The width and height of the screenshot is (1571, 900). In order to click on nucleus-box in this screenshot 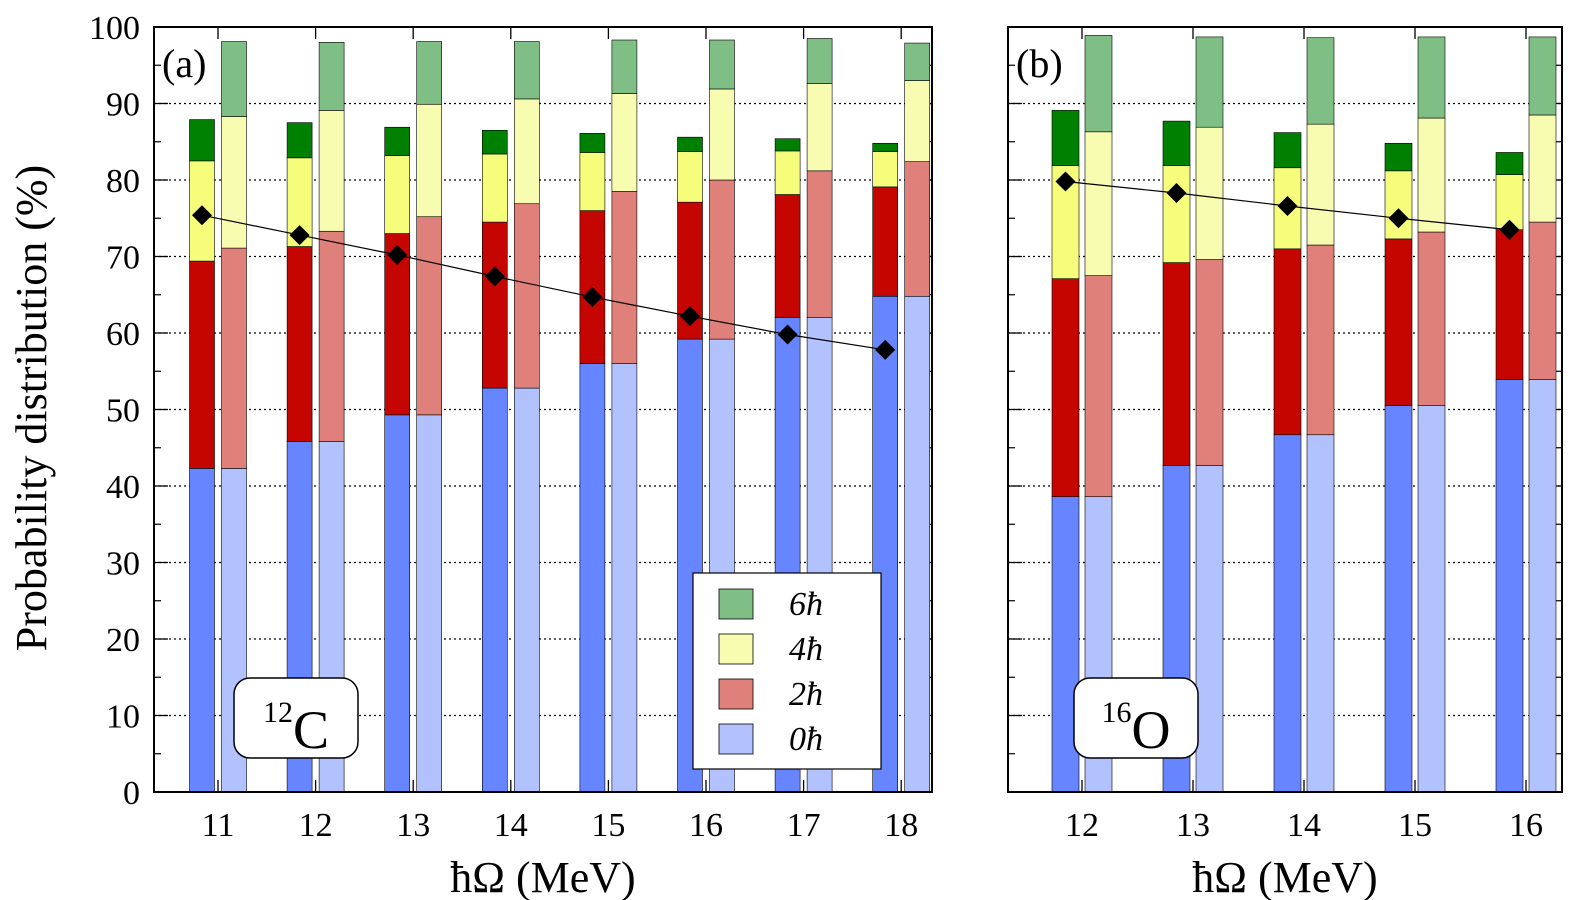, I will do `click(296, 718)`.